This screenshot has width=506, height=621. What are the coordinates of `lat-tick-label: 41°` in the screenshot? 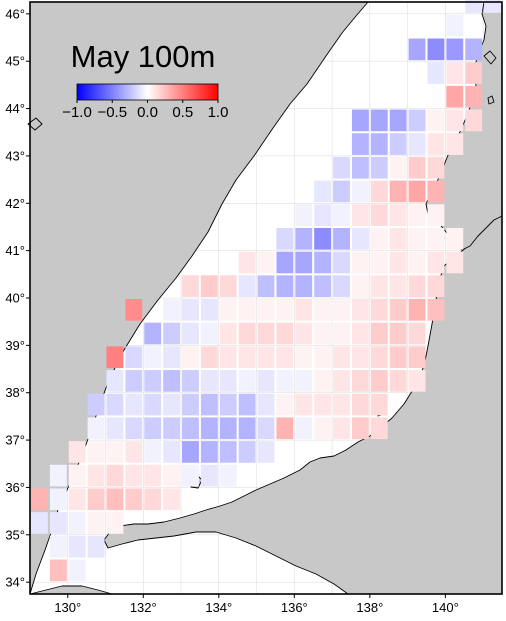 It's located at (15, 250).